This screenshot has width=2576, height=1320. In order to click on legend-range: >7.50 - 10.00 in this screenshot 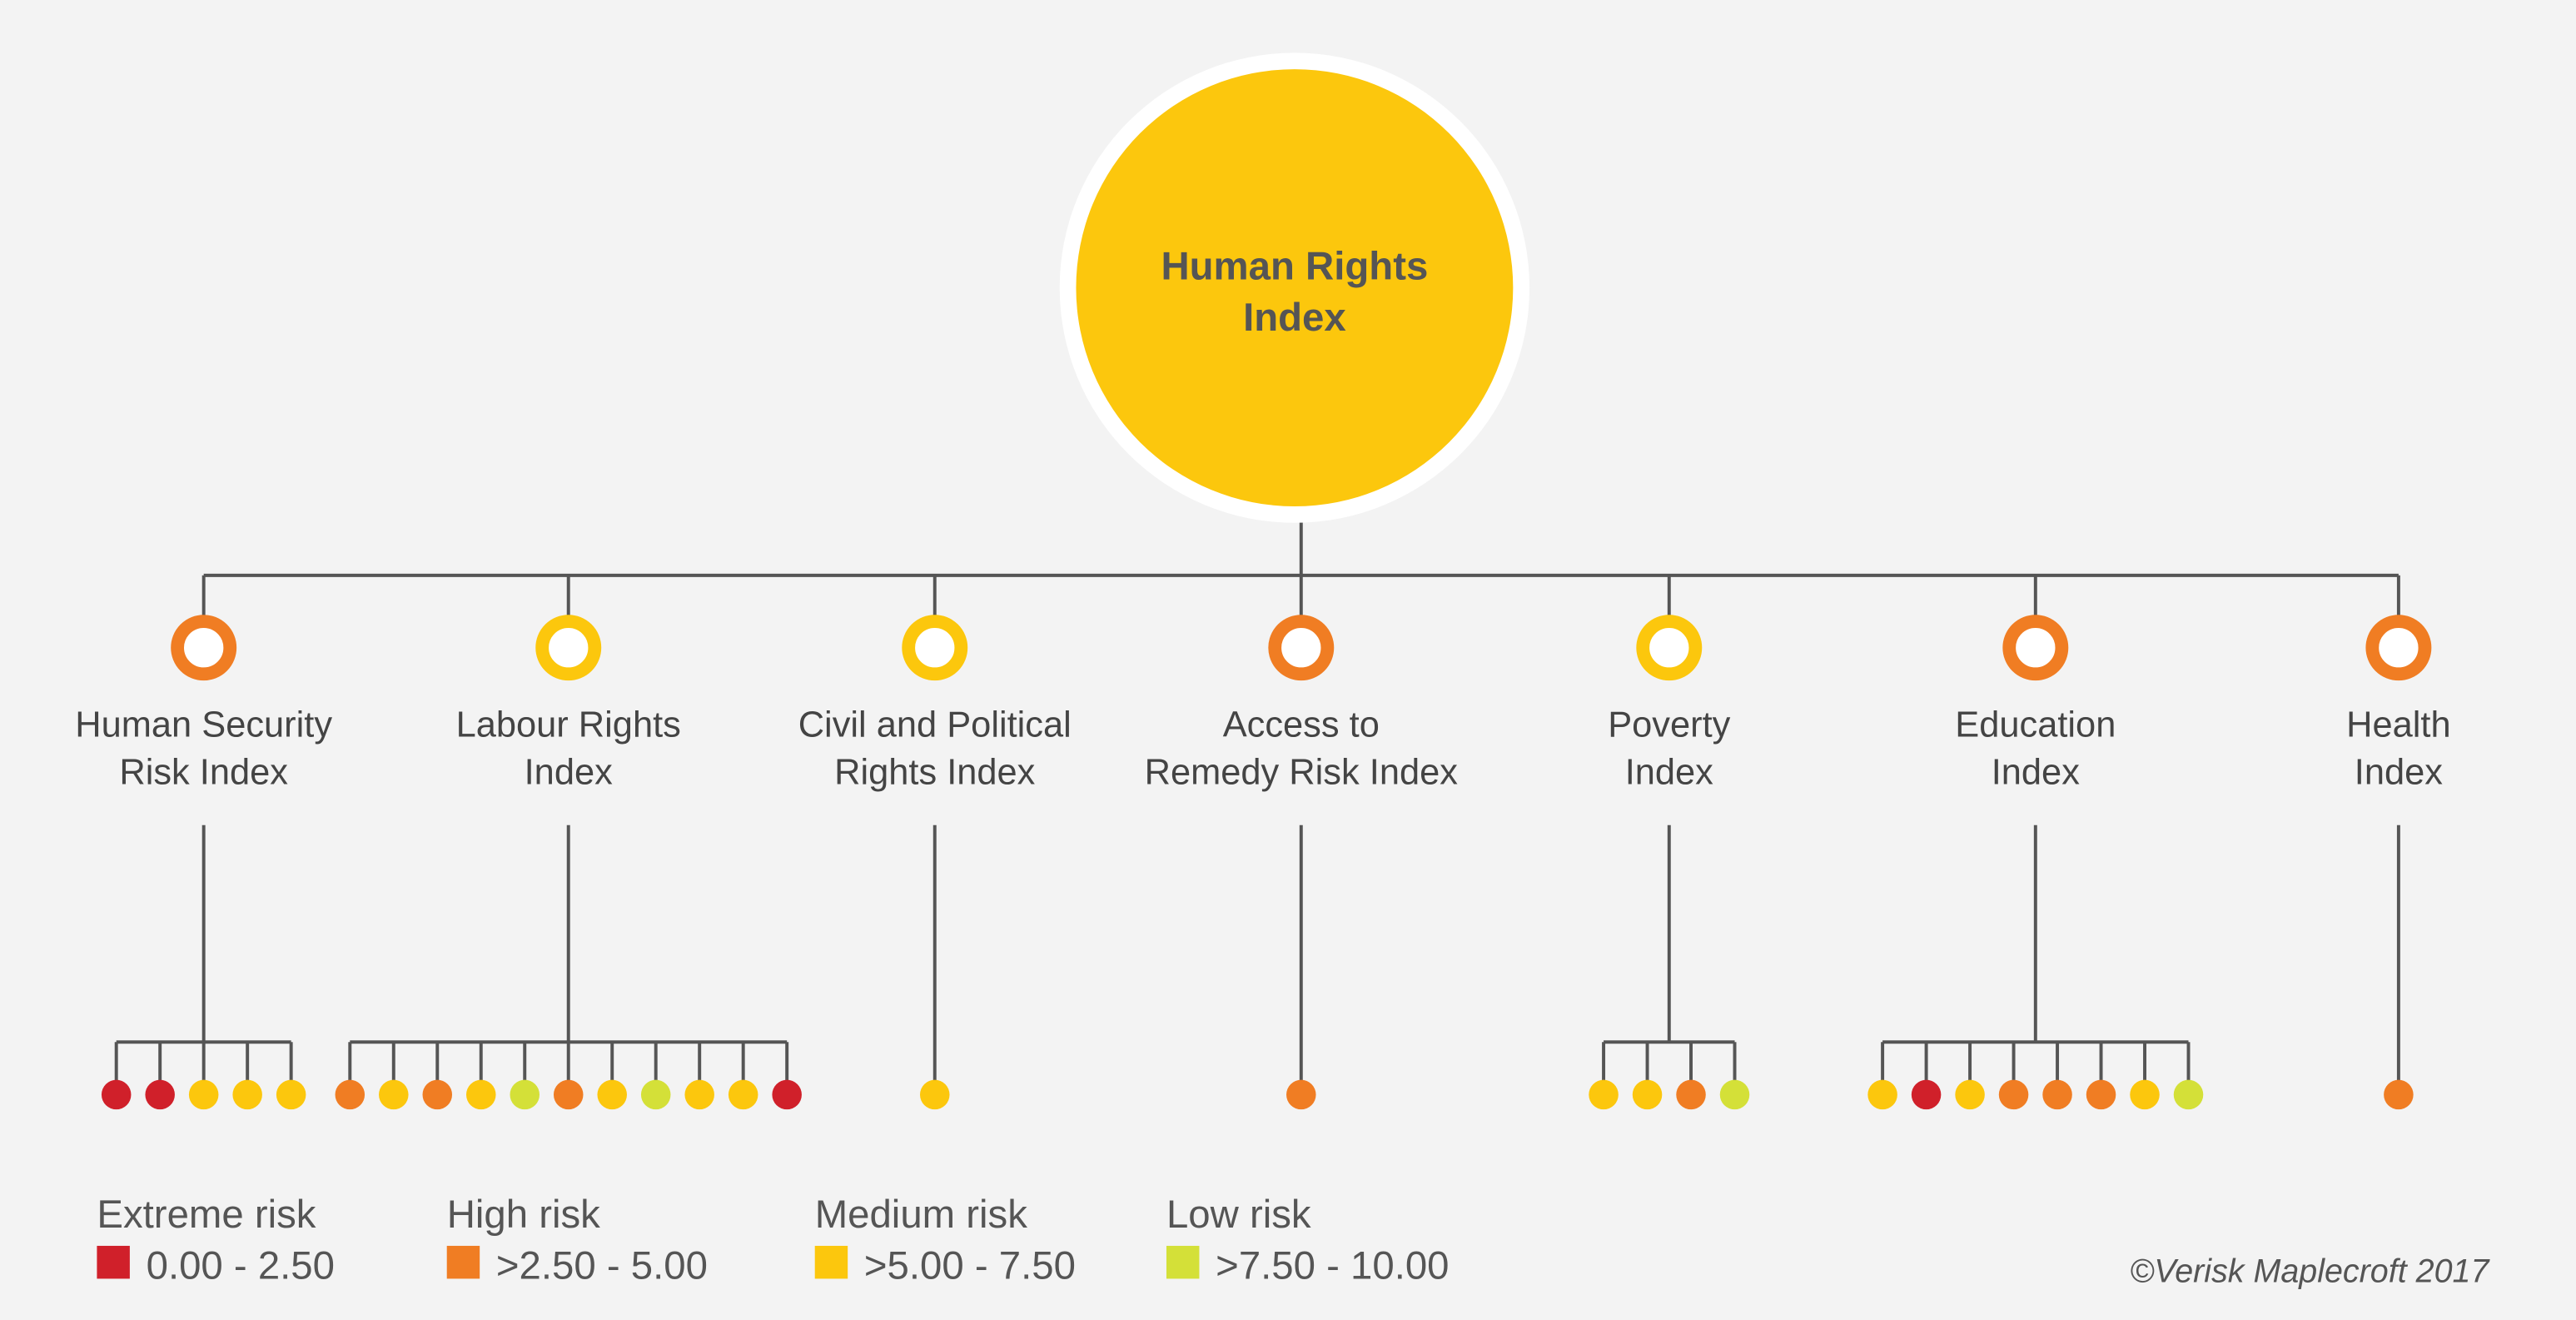, I will do `click(1332, 1265)`.